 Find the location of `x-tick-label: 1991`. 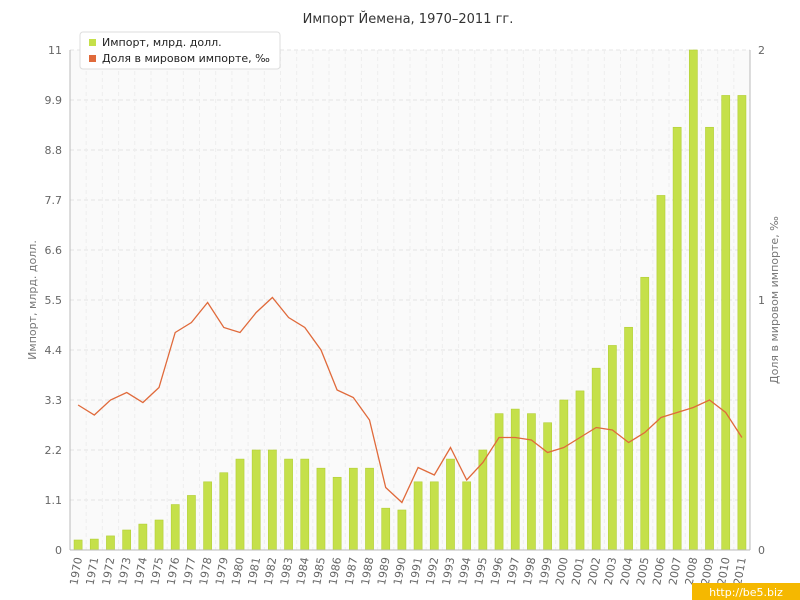

x-tick-label: 1991 is located at coordinates (416, 571).